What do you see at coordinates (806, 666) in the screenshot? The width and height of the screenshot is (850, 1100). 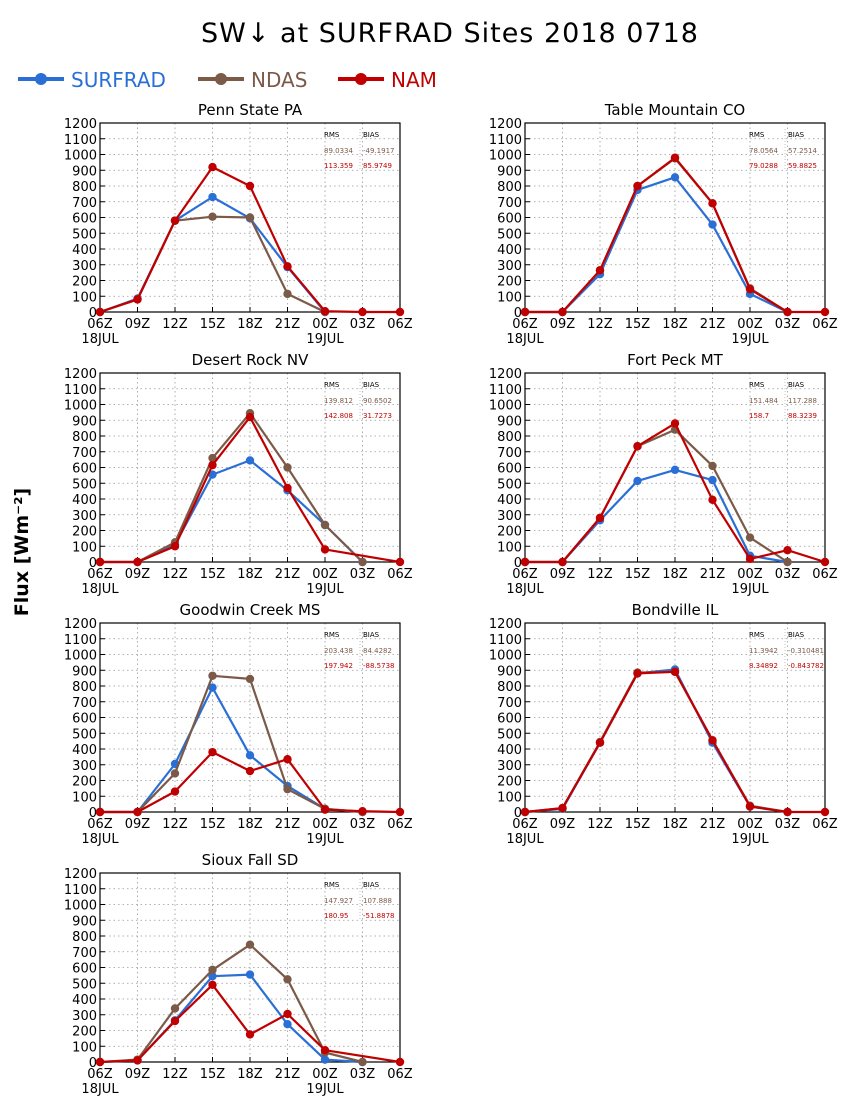 I see `stats-value: -0.843782` at bounding box center [806, 666].